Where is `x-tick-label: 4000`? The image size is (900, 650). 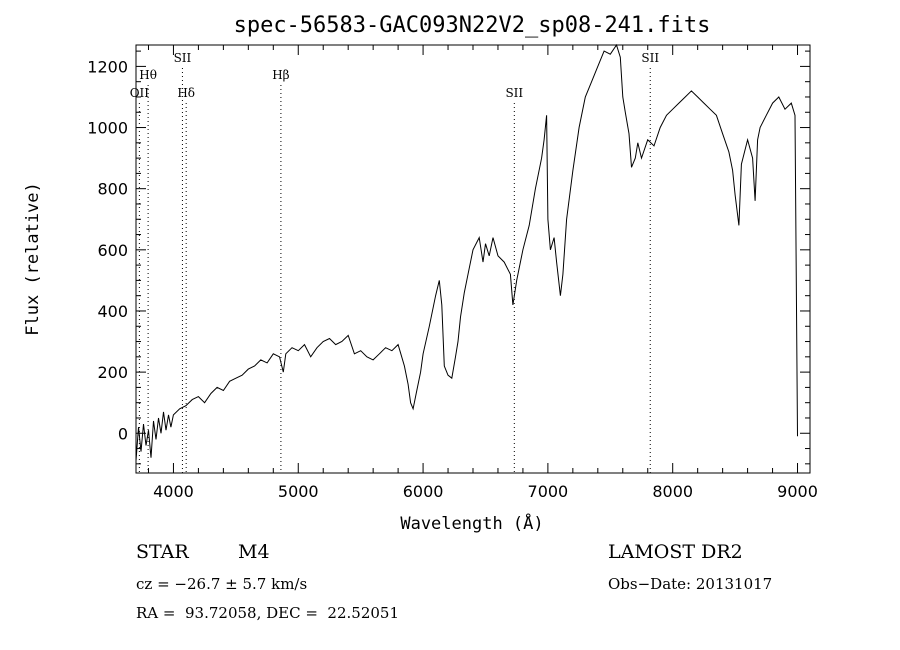
x-tick-label: 4000 is located at coordinates (173, 491).